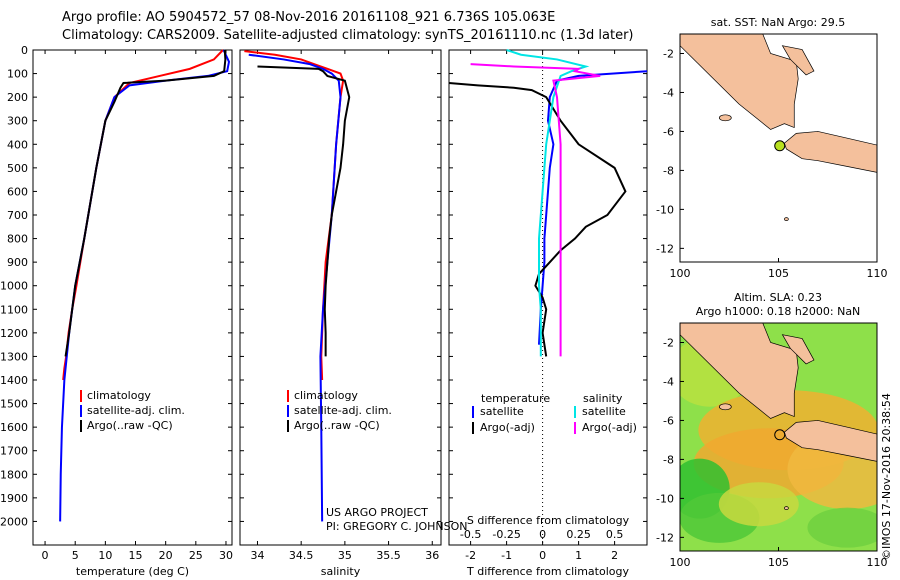  Describe the element at coordinates (432, 555) in the screenshot. I see `x-tick-label: 36` at that location.